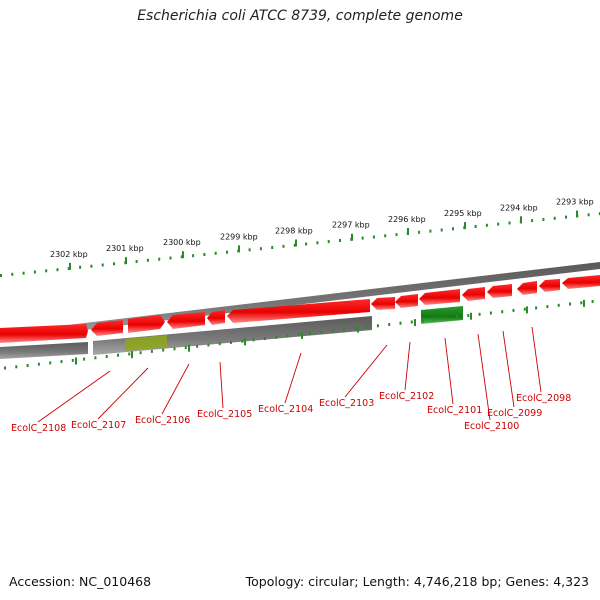 The height and width of the screenshot is (600, 600). What do you see at coordinates (162, 420) in the screenshot?
I see `gene-label: EcolC_2106` at bounding box center [162, 420].